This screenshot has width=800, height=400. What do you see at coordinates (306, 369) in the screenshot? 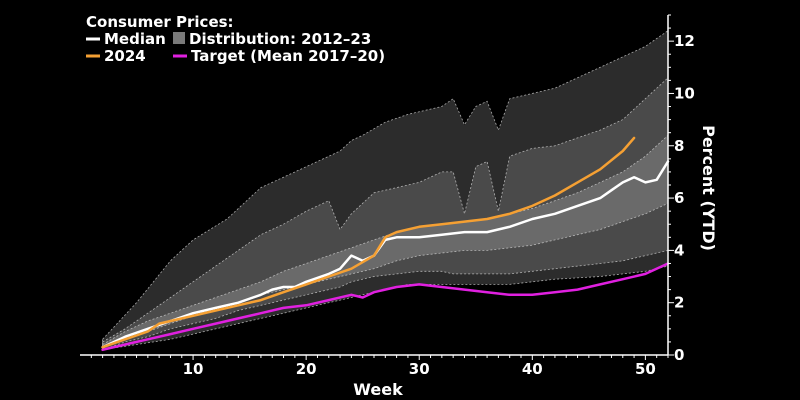
I see `x-tick-label: 20` at bounding box center [306, 369].